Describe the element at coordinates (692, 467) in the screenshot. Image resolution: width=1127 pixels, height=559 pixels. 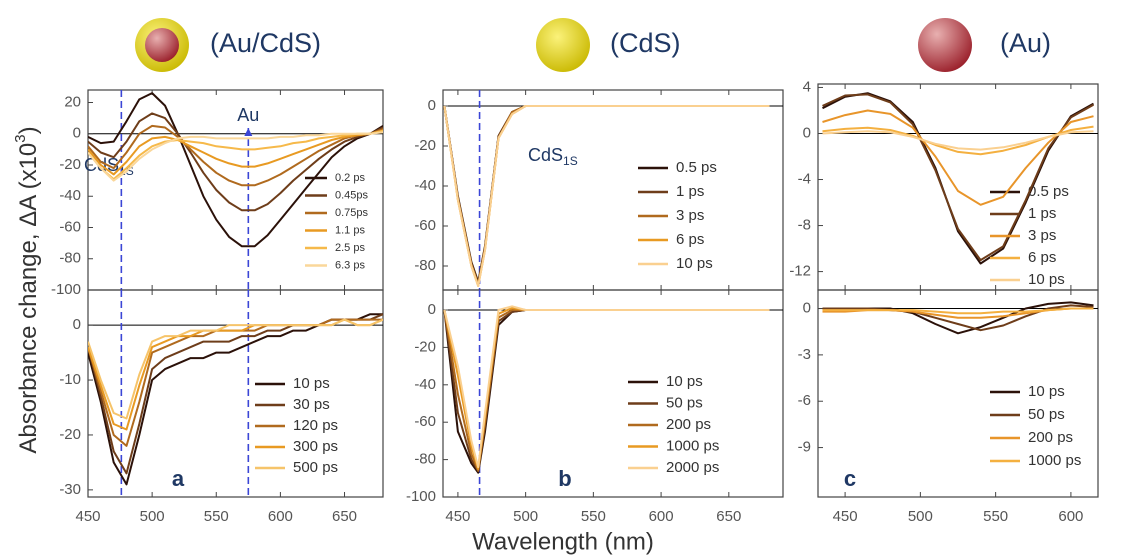
I see `legend-label: 2000 ps` at that location.